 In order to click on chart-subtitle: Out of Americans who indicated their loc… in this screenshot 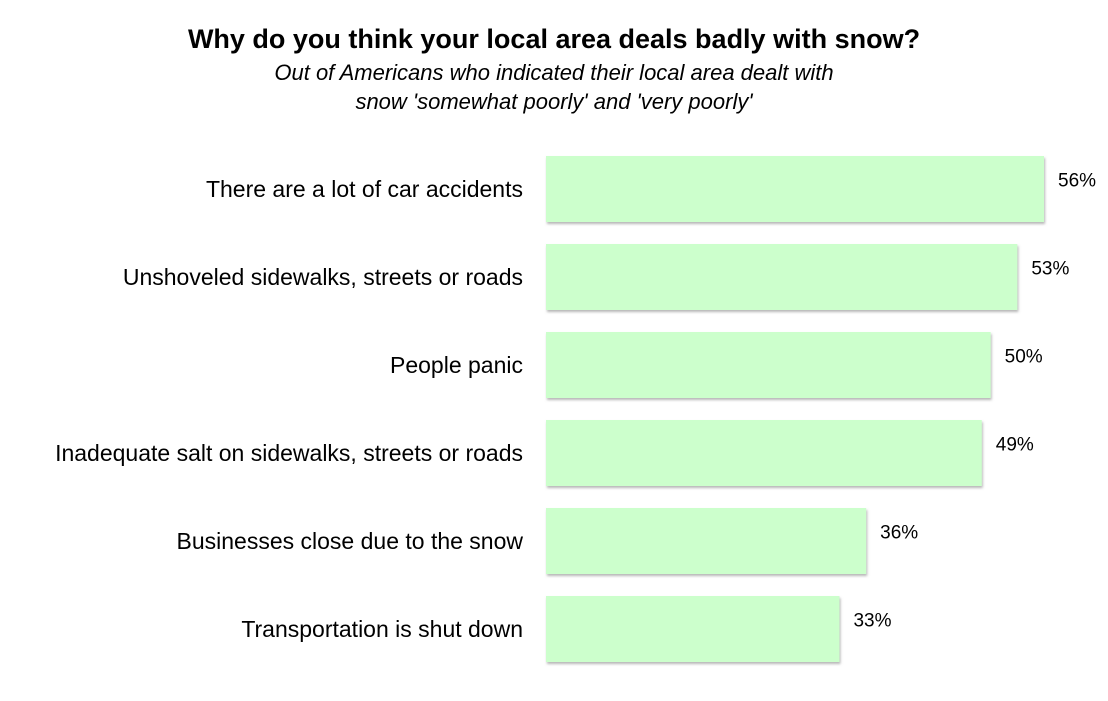, I will do `click(554, 87)`.